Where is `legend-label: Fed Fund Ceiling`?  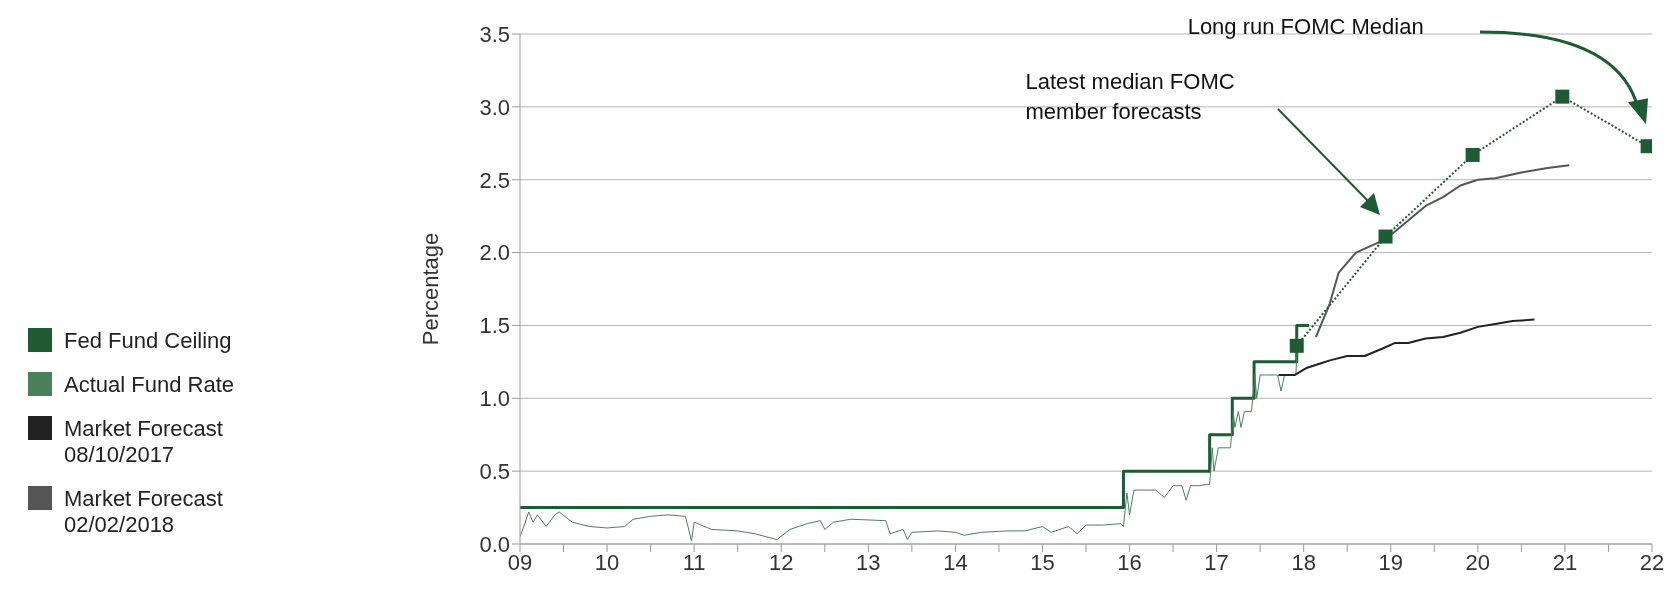
legend-label: Fed Fund Ceiling is located at coordinates (148, 341).